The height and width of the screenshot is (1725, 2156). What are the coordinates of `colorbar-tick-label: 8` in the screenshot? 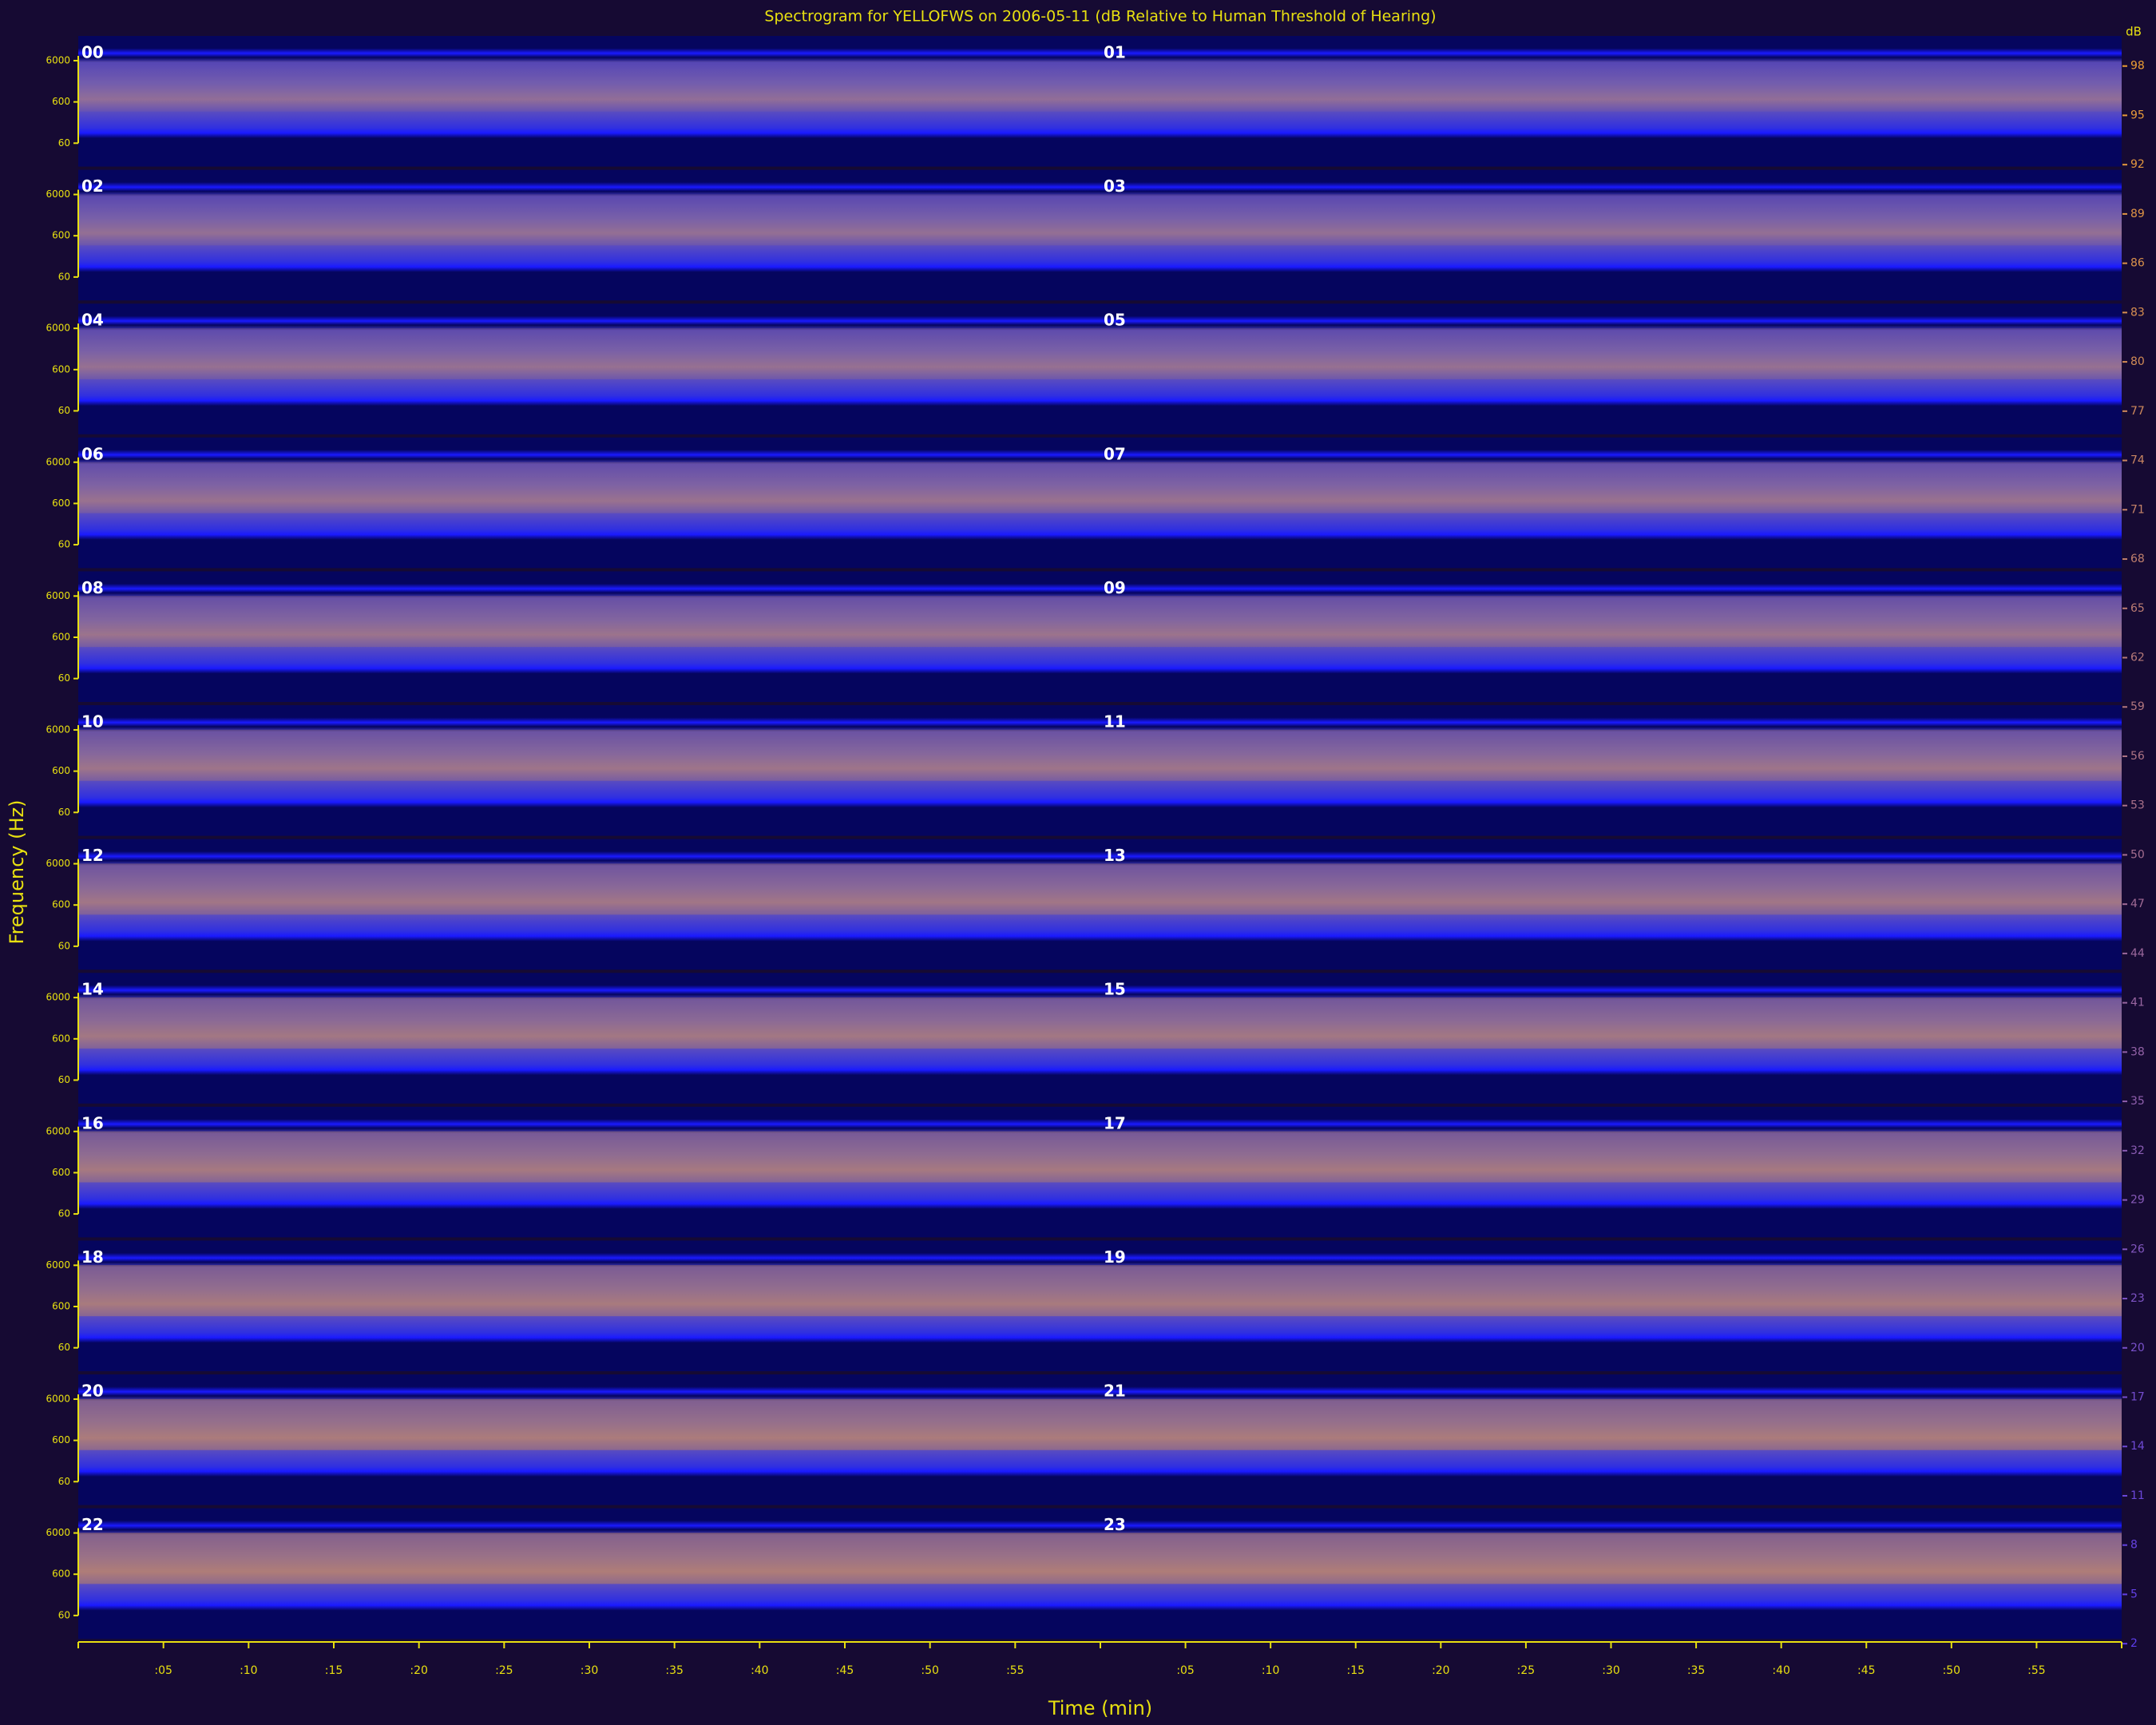 It's located at (2134, 1546).